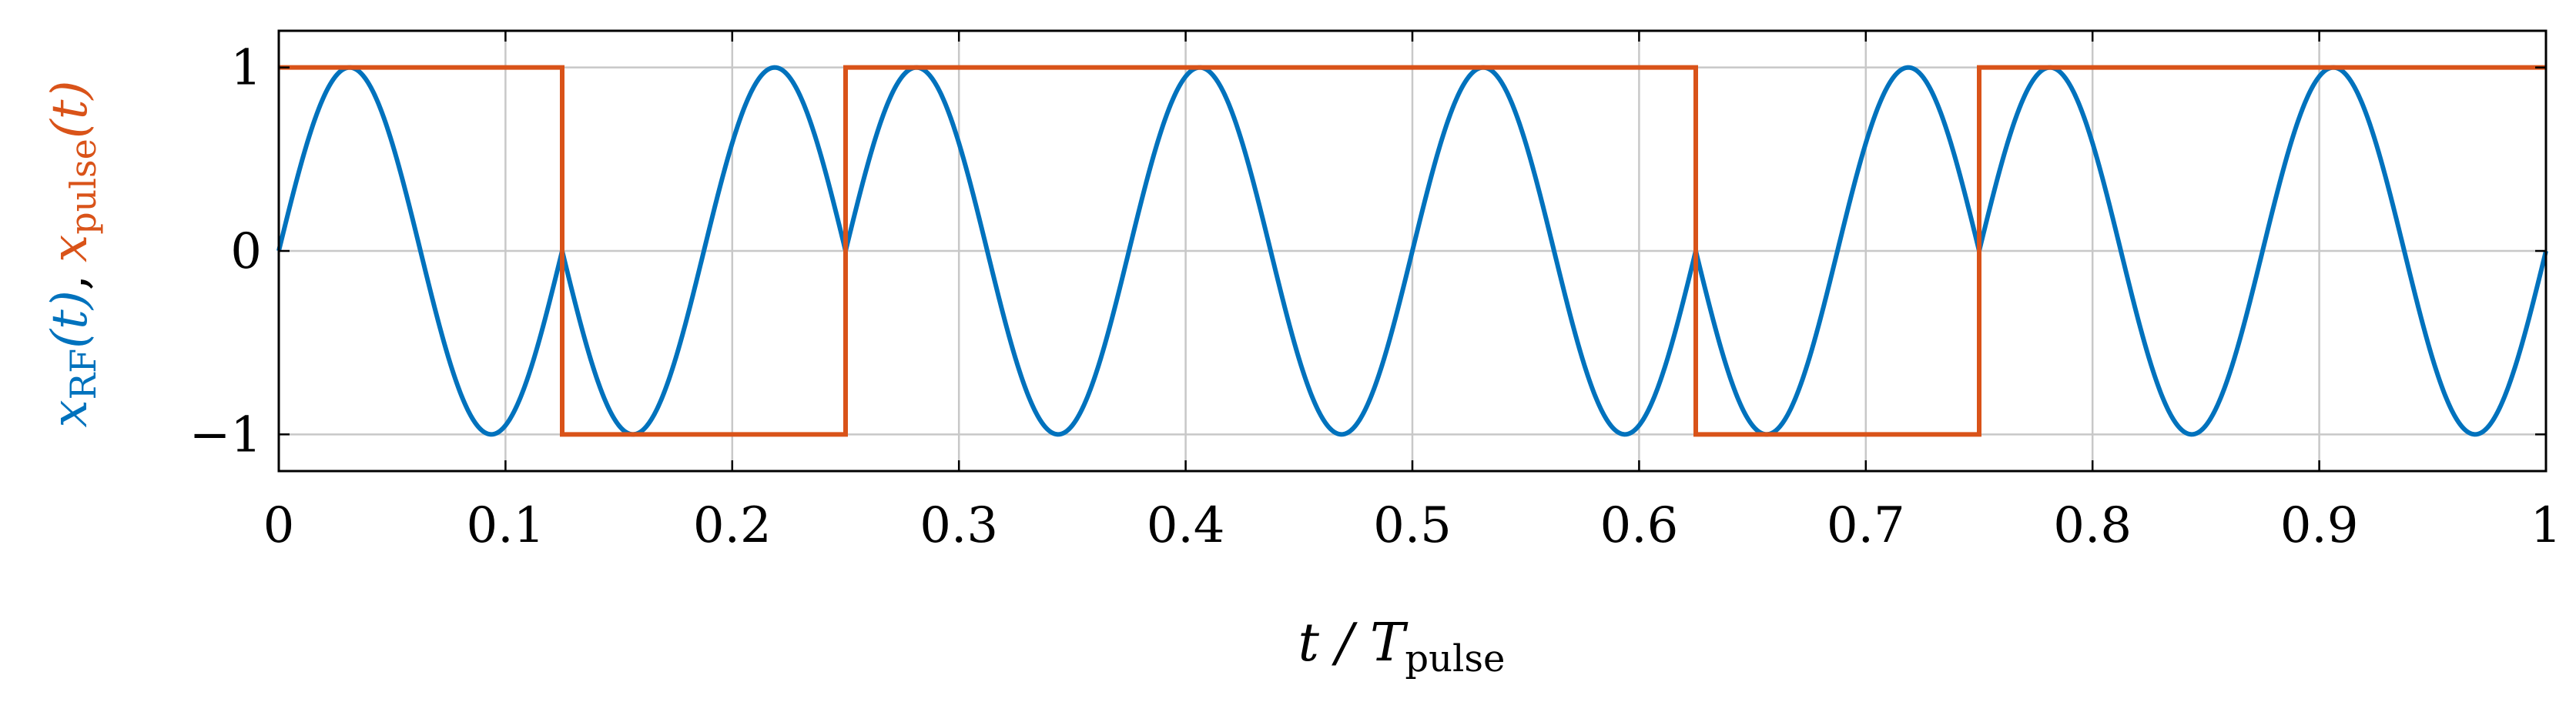 The height and width of the screenshot is (712, 2576). What do you see at coordinates (83, 375) in the screenshot?
I see `y-label-rf-sub: RF` at bounding box center [83, 375].